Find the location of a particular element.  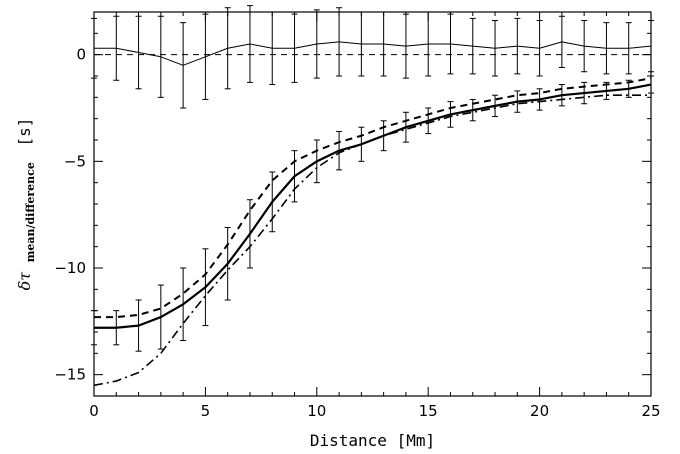

series-line-solid-thin is located at coordinates (373, 53).